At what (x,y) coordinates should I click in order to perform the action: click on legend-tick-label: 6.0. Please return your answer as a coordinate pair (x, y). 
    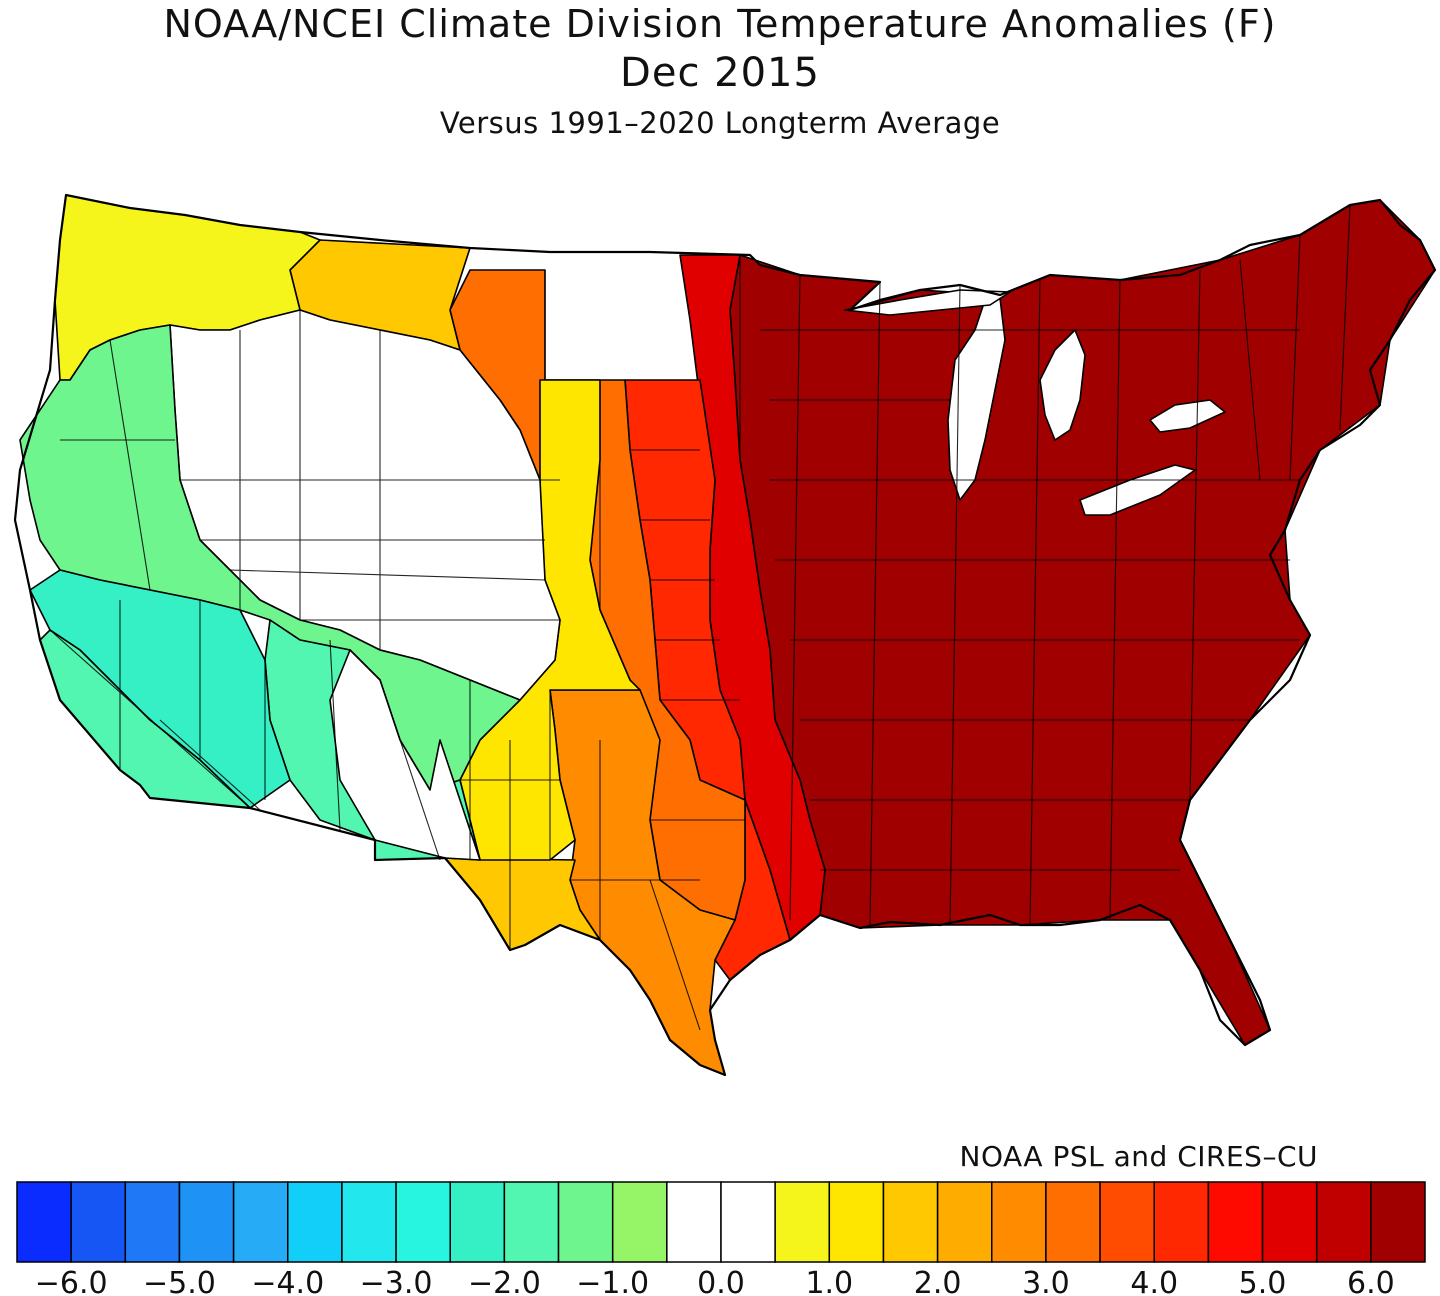
    Looking at the image, I should click on (1371, 1281).